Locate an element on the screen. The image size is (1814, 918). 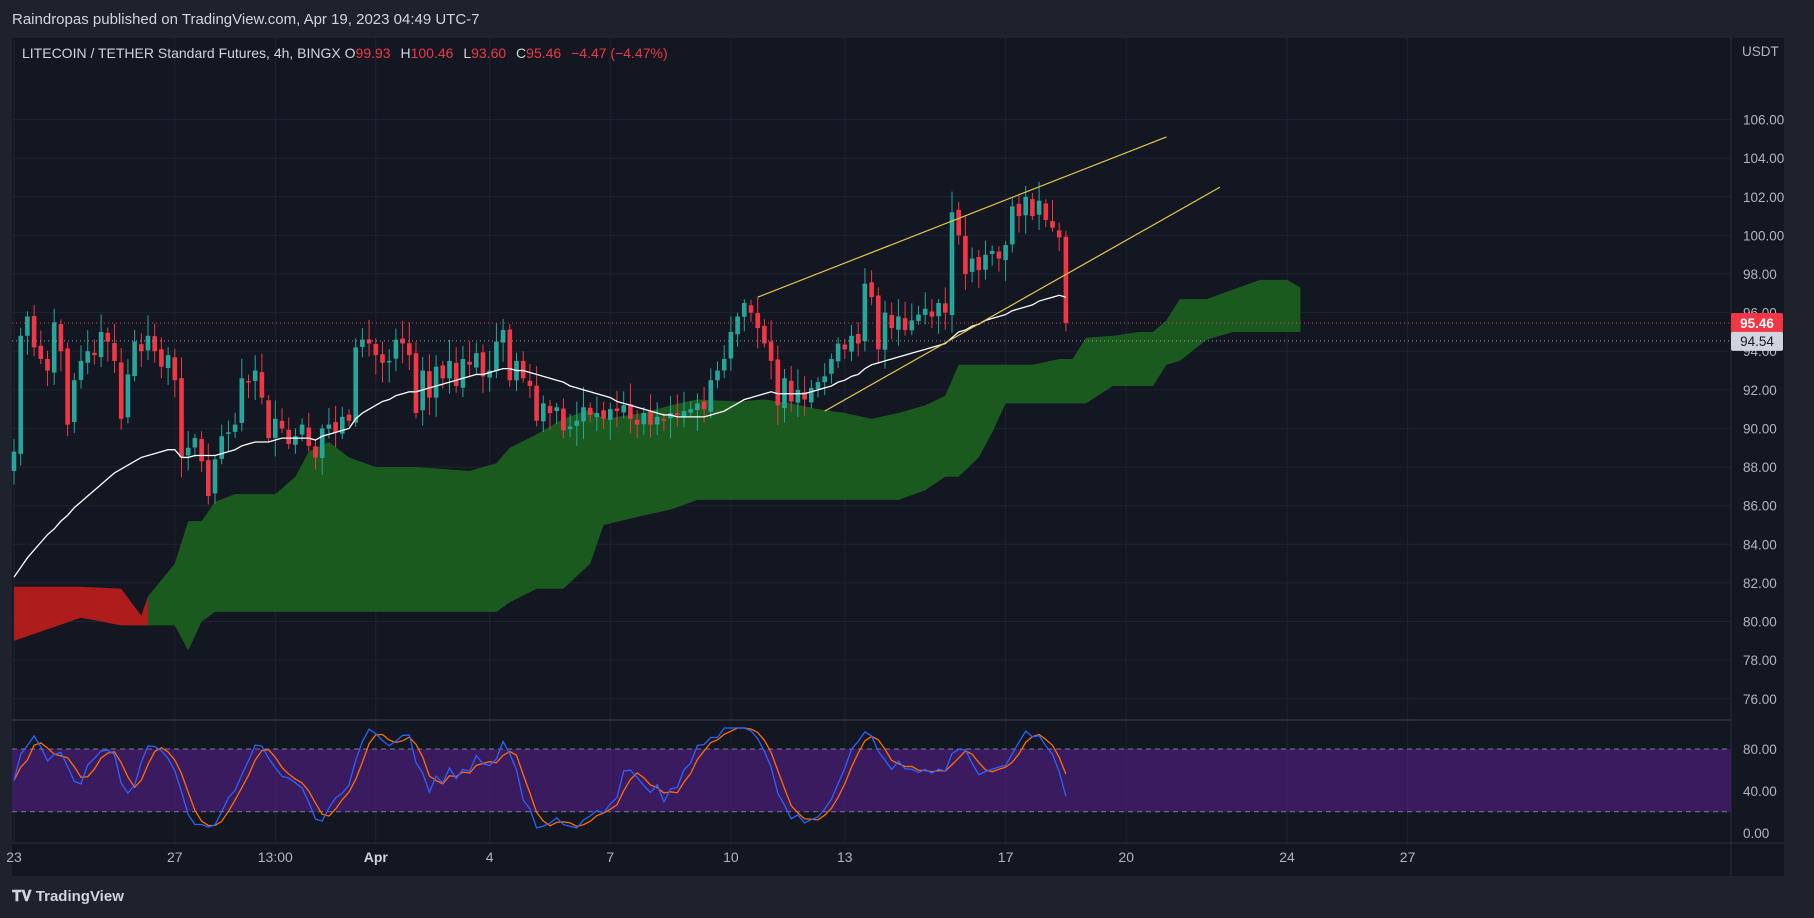
time-tick-label: 4 is located at coordinates (490, 857).